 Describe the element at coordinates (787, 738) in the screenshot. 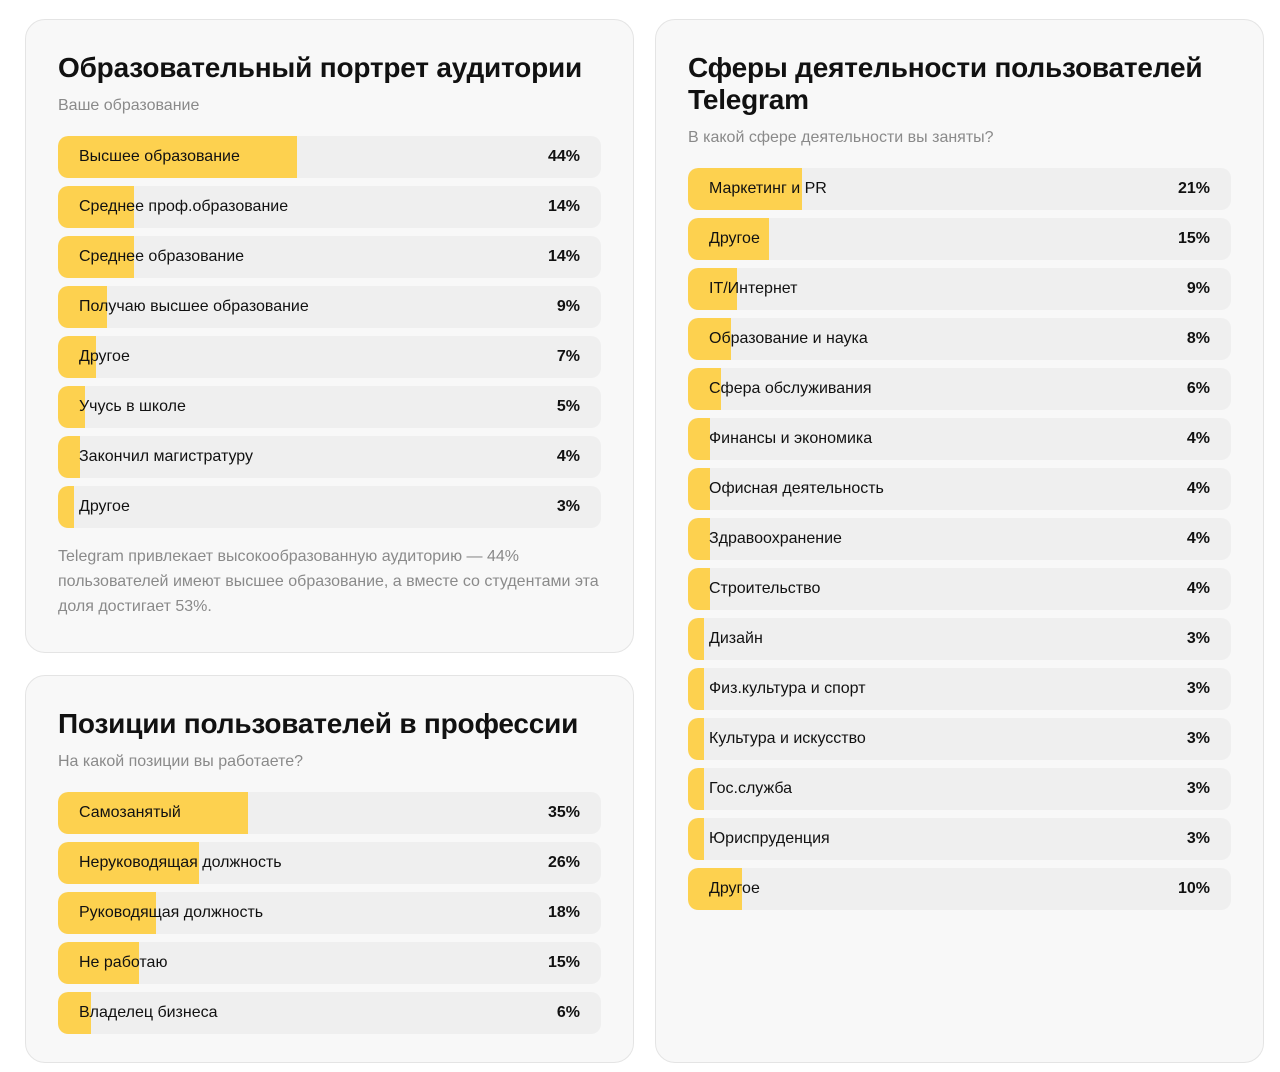

I see `bar-label: Культура и искусство` at that location.